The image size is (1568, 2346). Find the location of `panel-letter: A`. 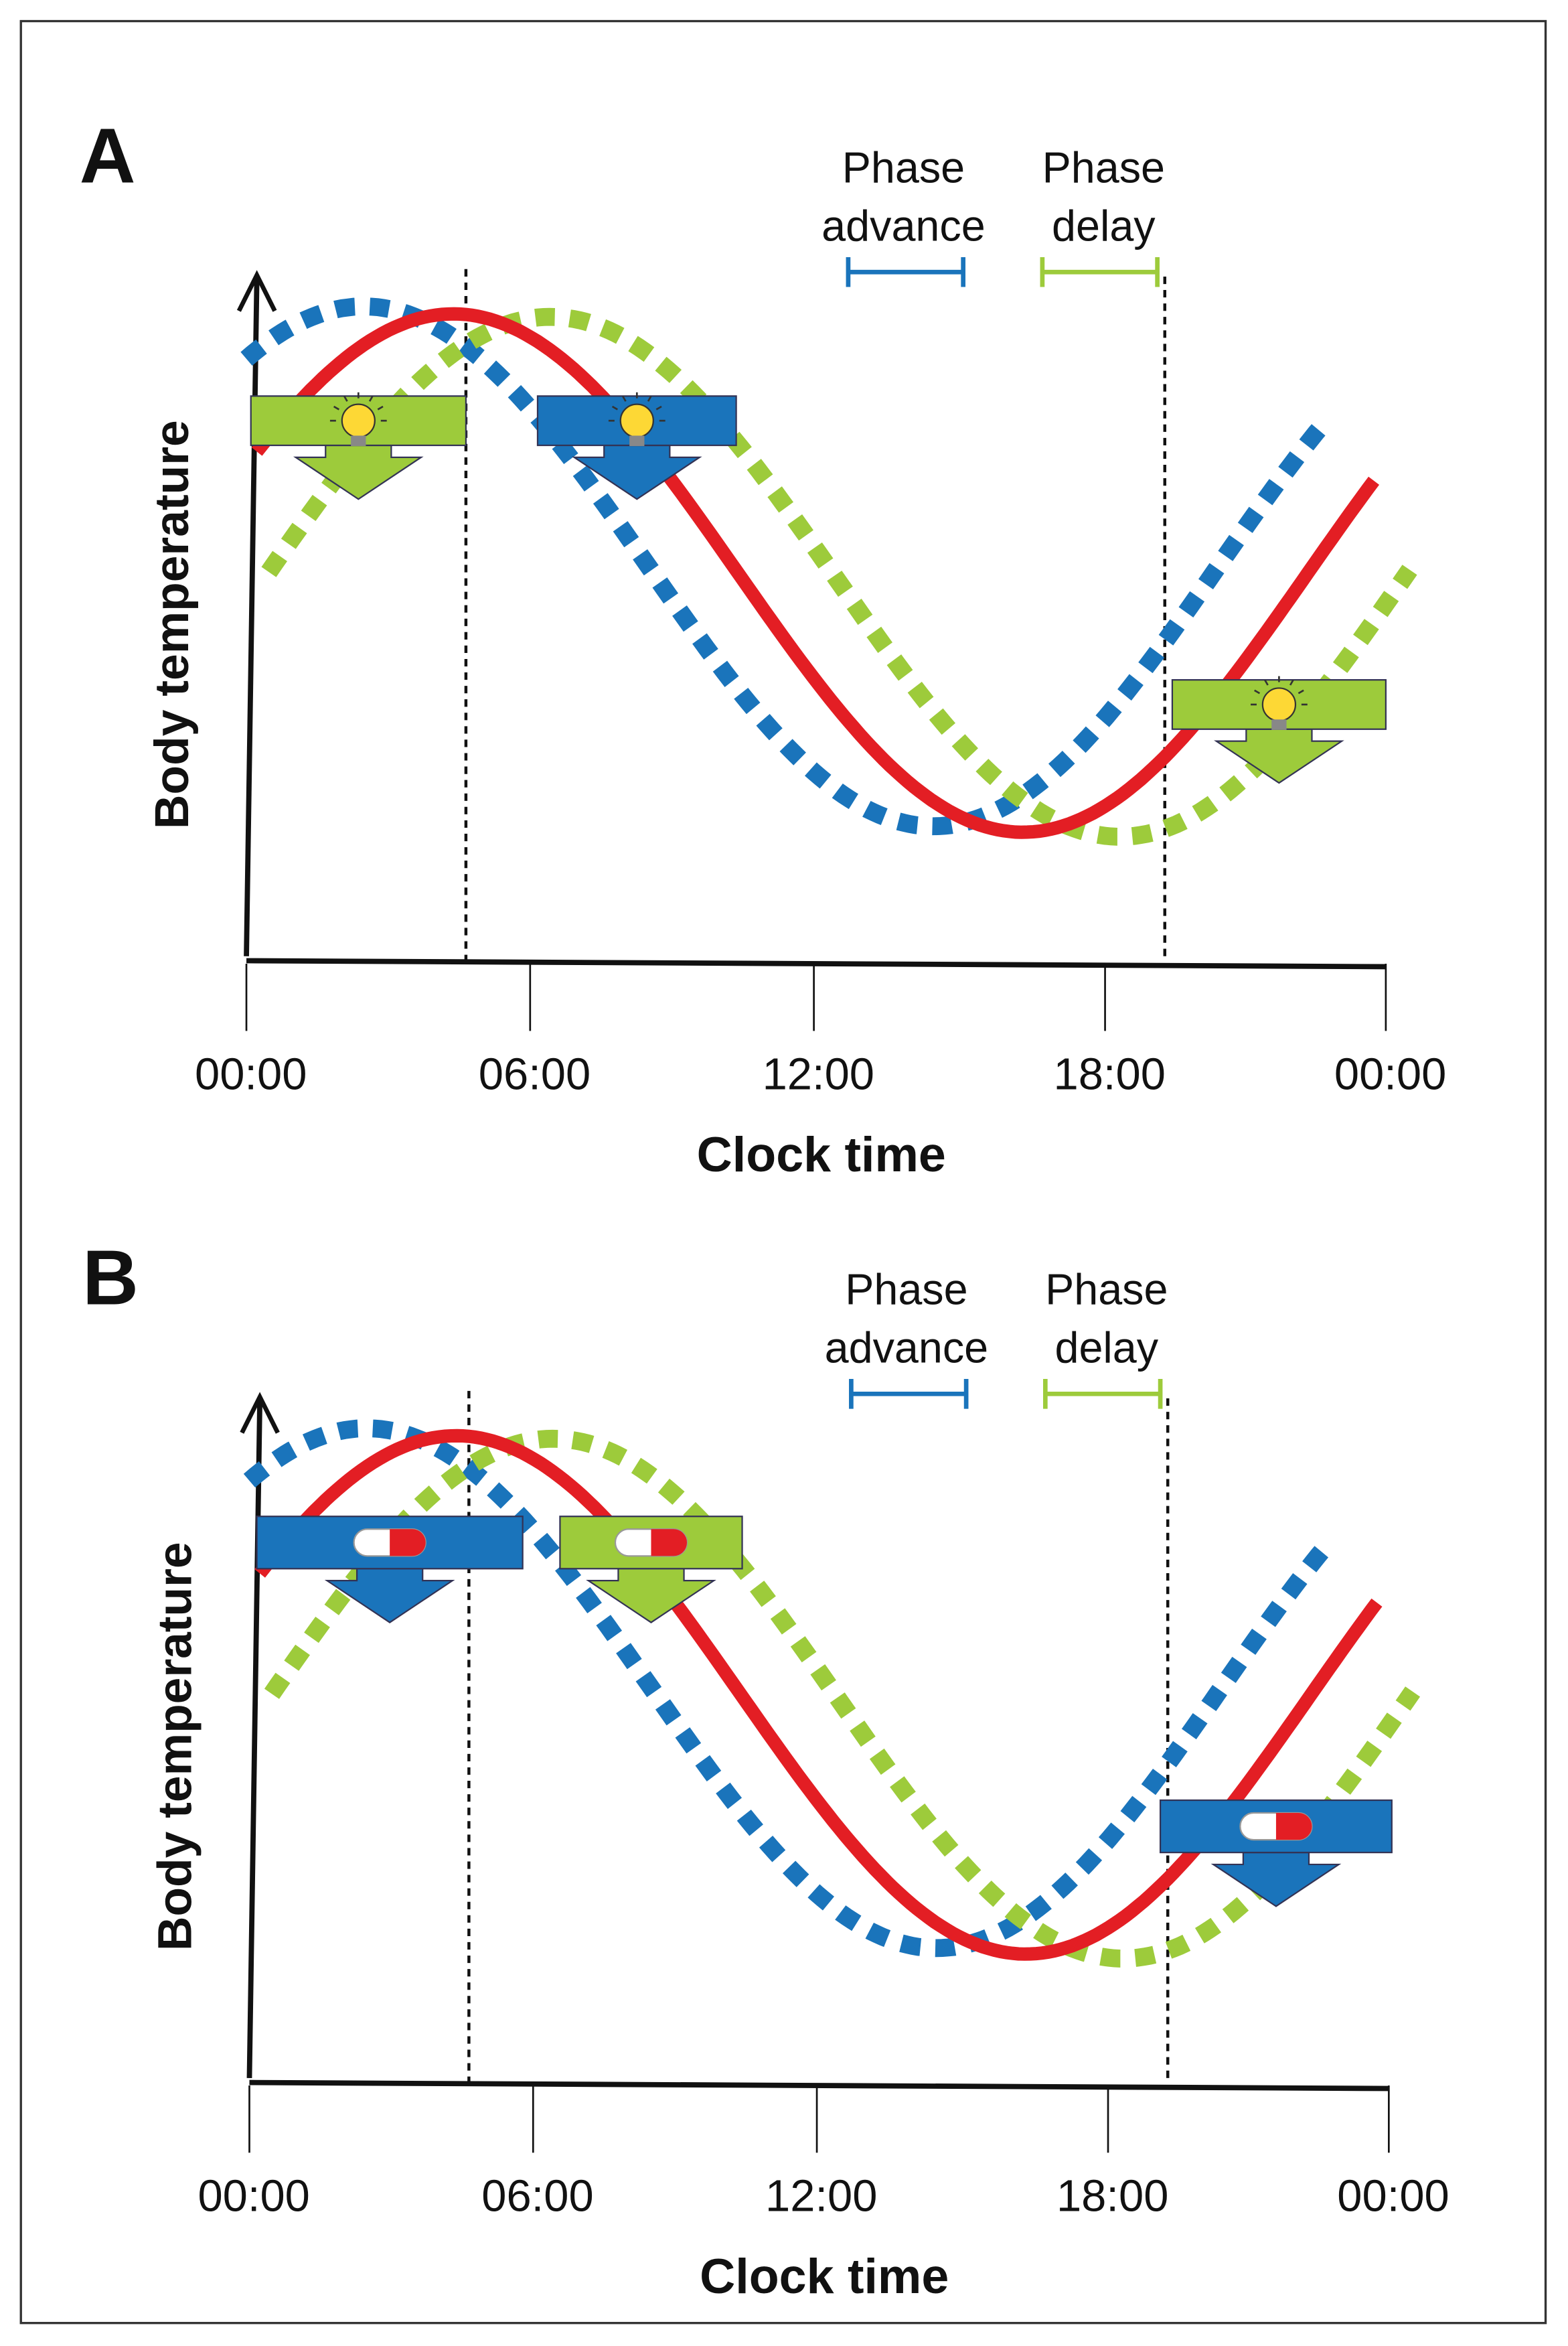

panel-letter: A is located at coordinates (108, 155).